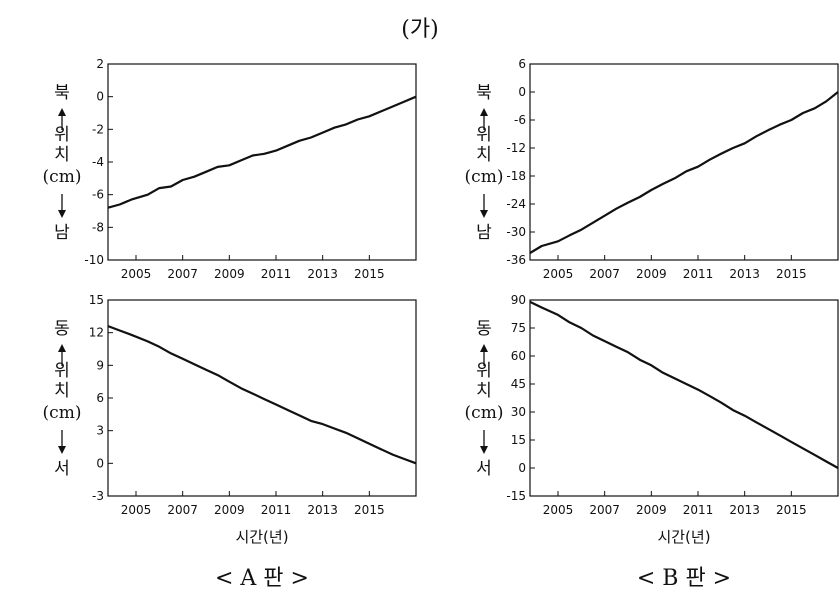 This screenshot has height=592, width=840. What do you see at coordinates (516, 260) in the screenshot?
I see `y-tick-label: -36` at bounding box center [516, 260].